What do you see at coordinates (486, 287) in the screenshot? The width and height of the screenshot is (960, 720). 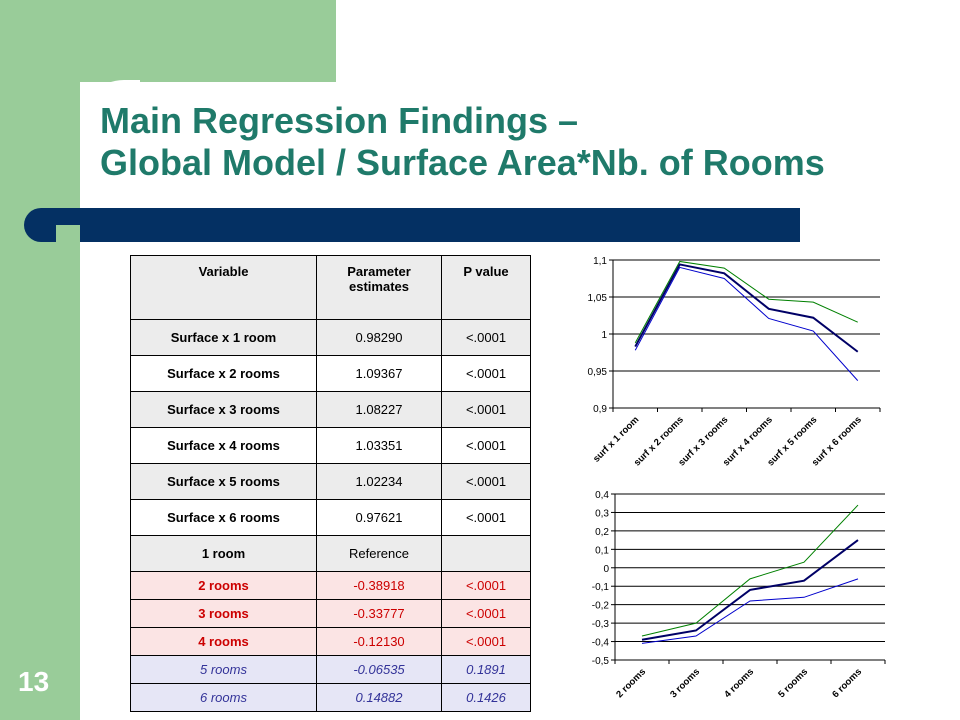 I see `column-header: P value` at bounding box center [486, 287].